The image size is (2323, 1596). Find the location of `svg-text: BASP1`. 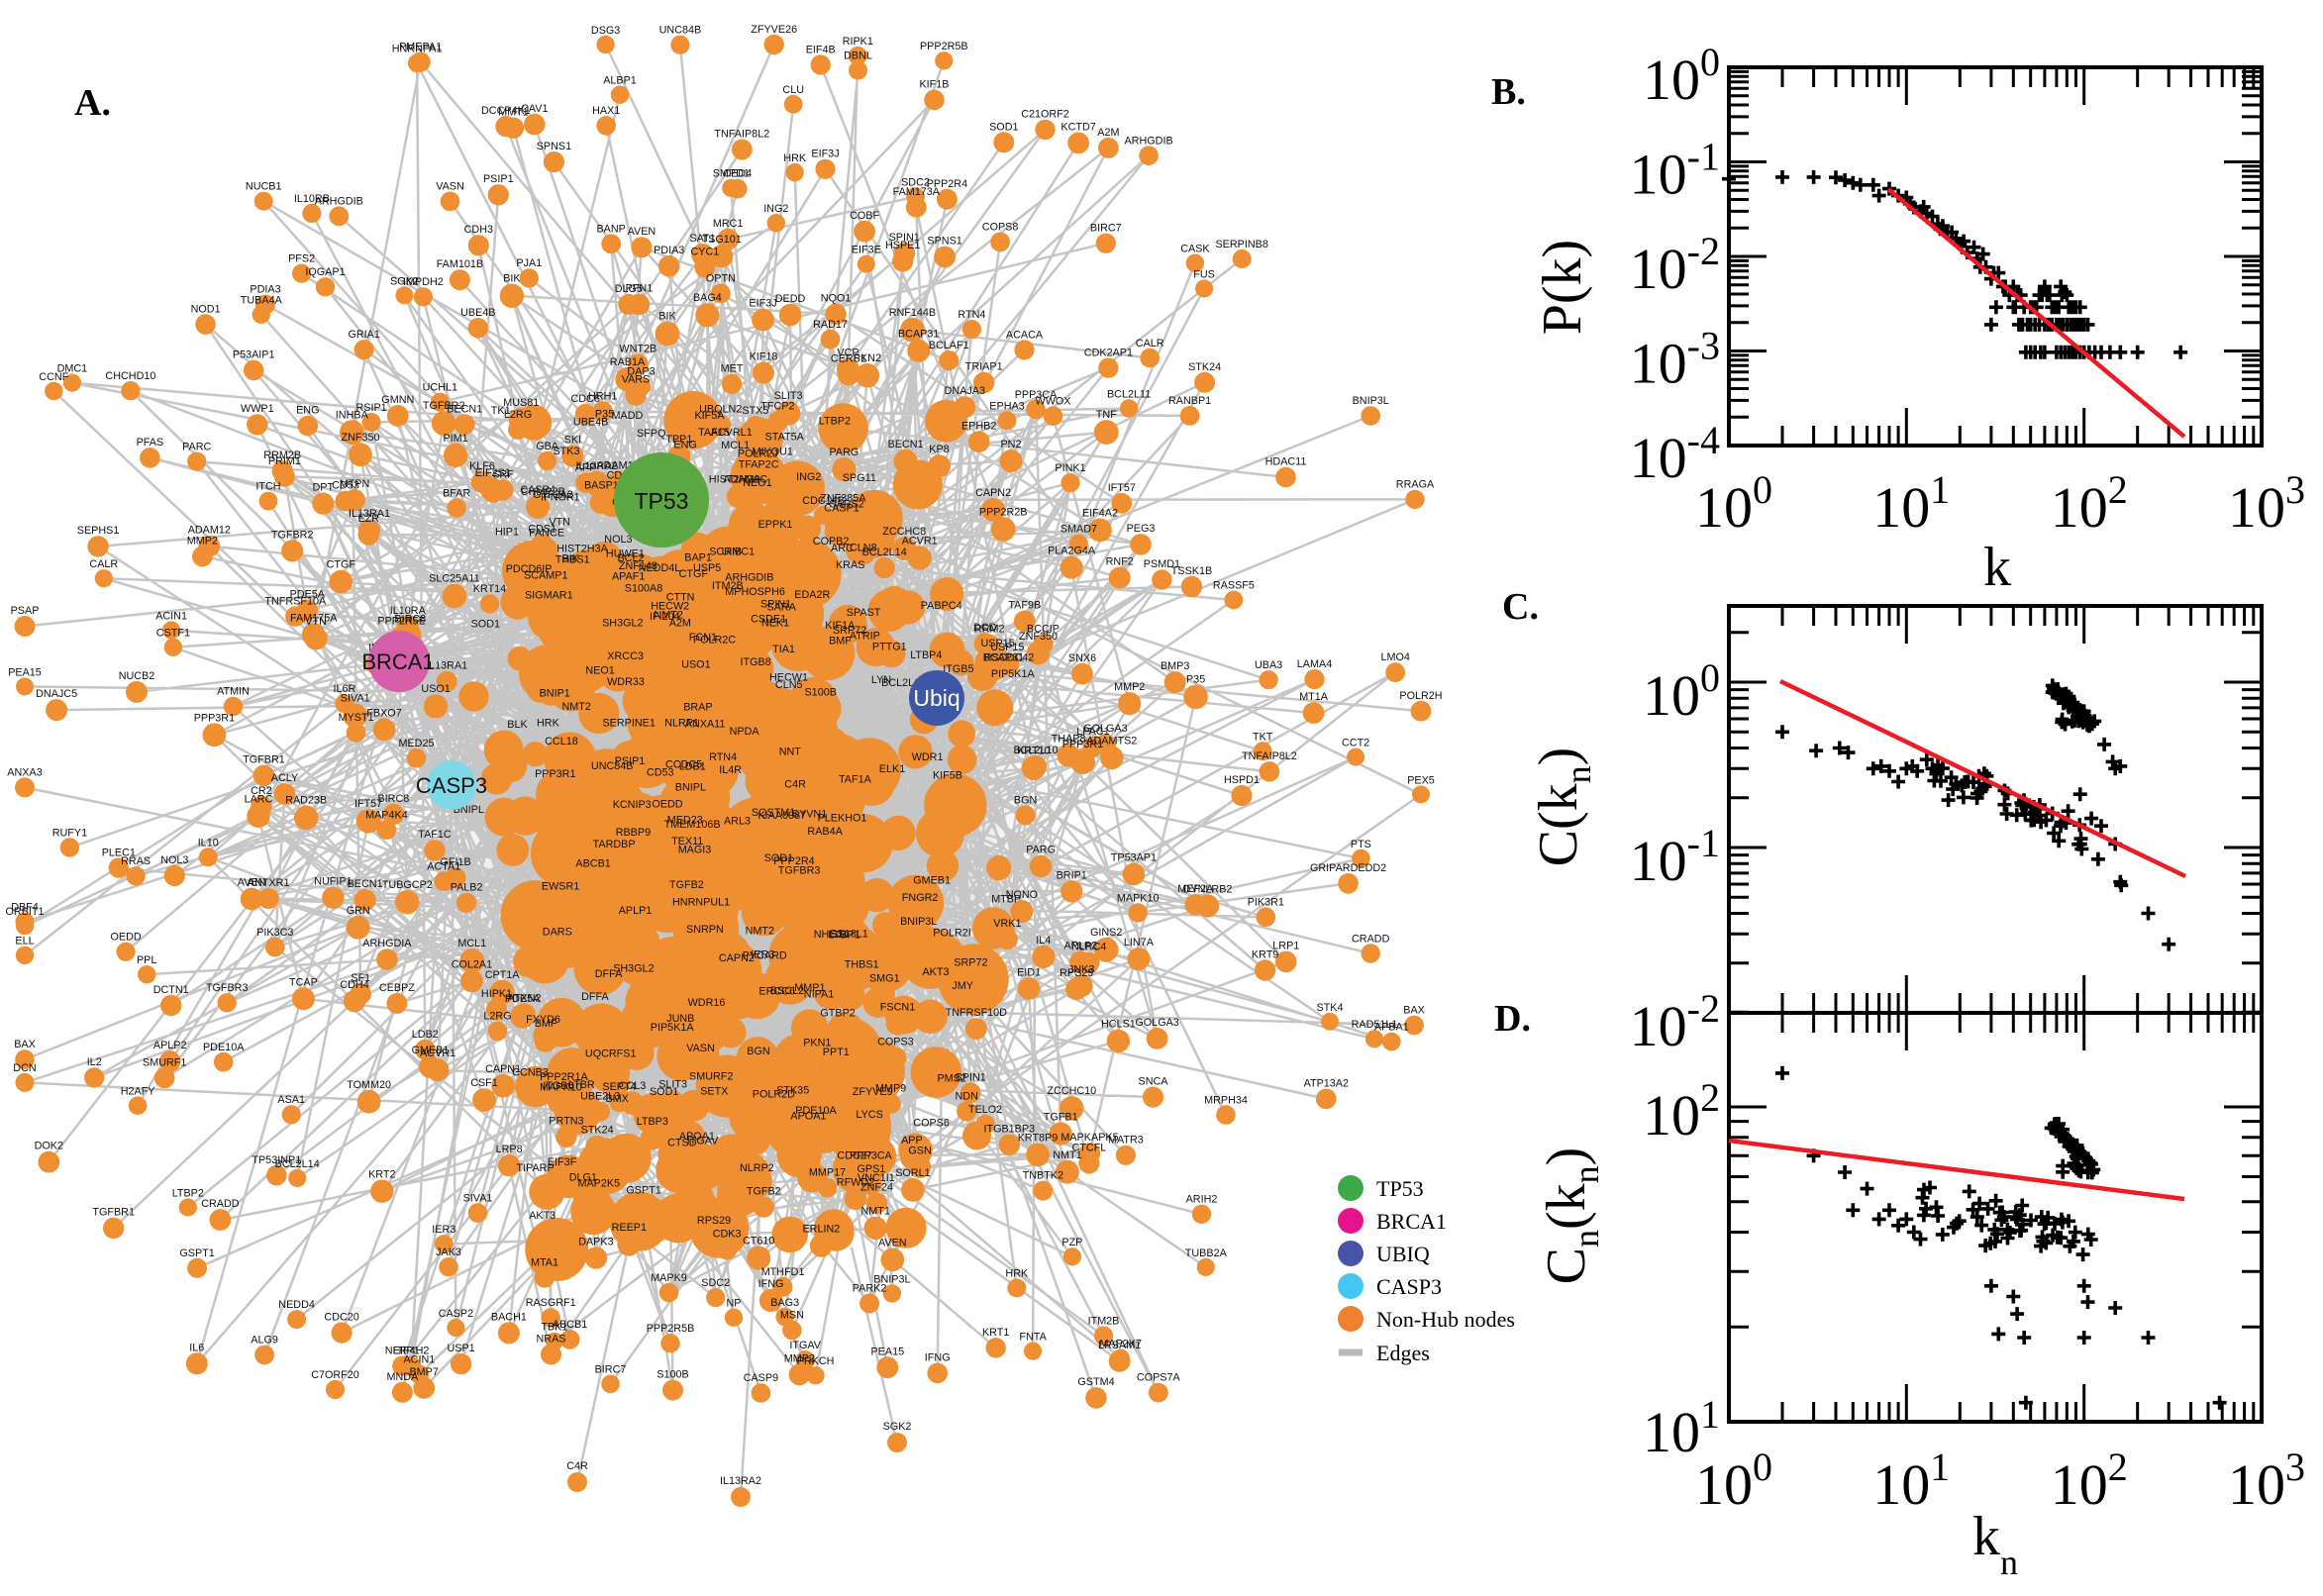

svg-text: BASP1 is located at coordinates (601, 486).